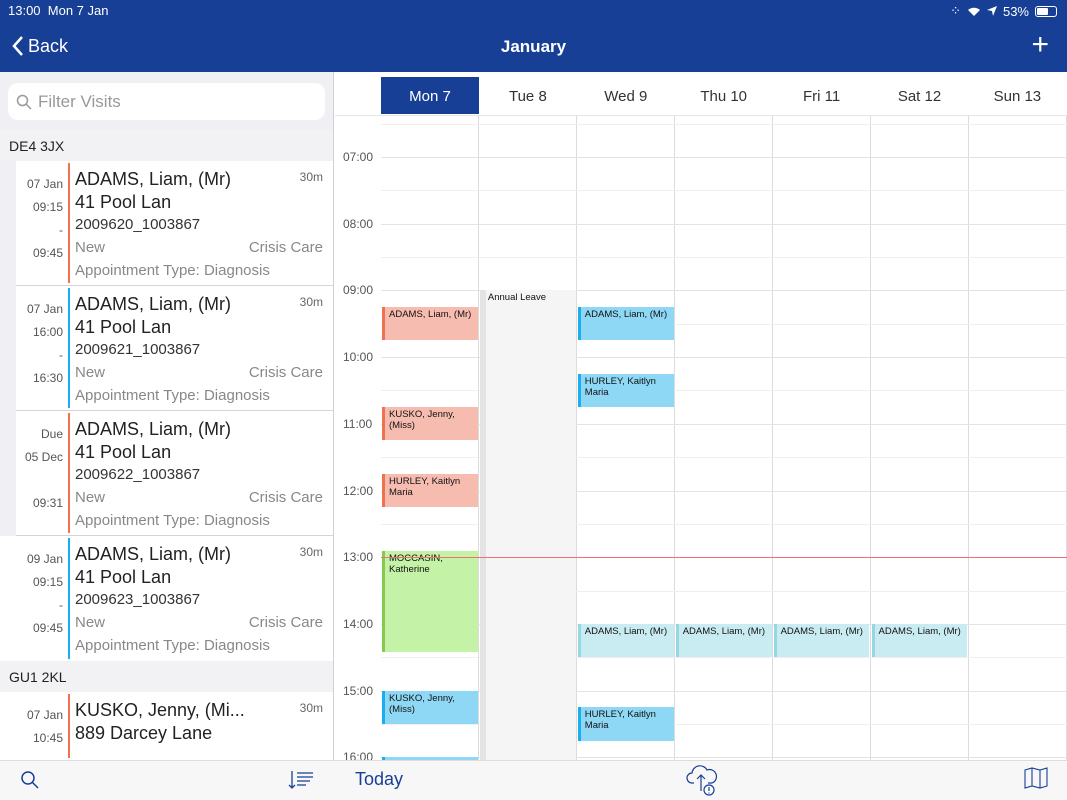 The image size is (1067, 800). What do you see at coordinates (47, 378) in the screenshot?
I see `visit-end: 16:30` at bounding box center [47, 378].